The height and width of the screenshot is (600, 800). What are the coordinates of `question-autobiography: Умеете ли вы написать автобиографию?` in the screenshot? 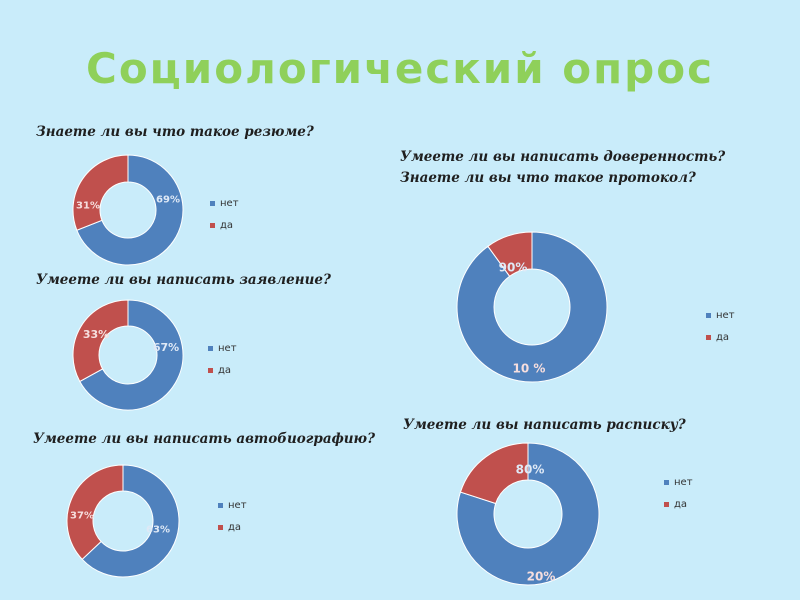 It's located at (204, 439).